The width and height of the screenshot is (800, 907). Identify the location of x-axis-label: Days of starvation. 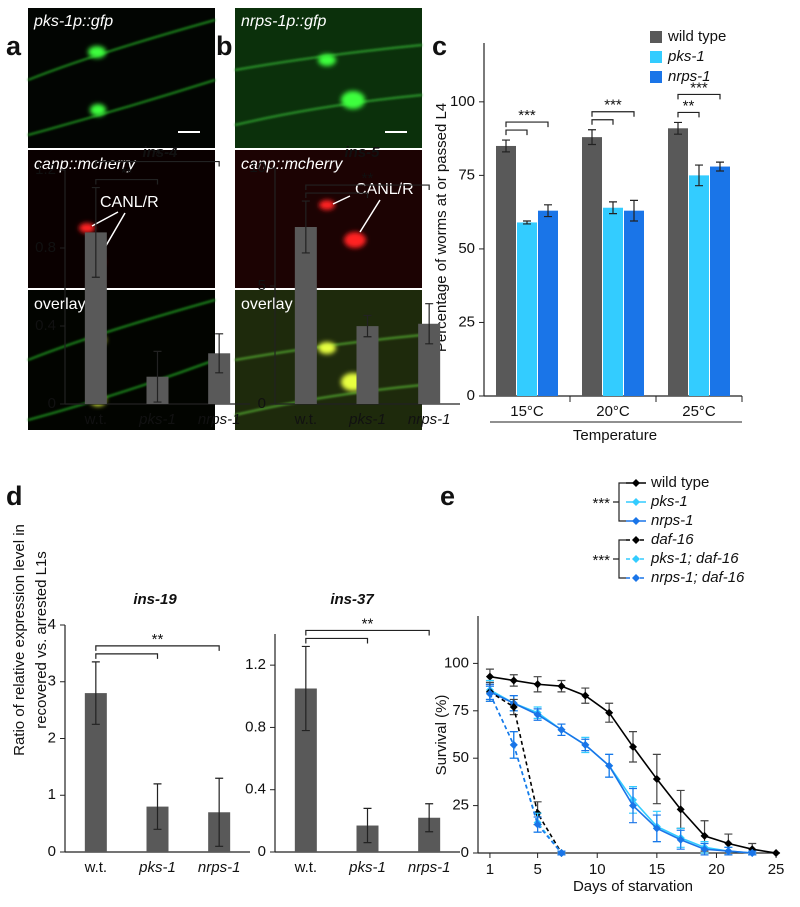
(633, 886).